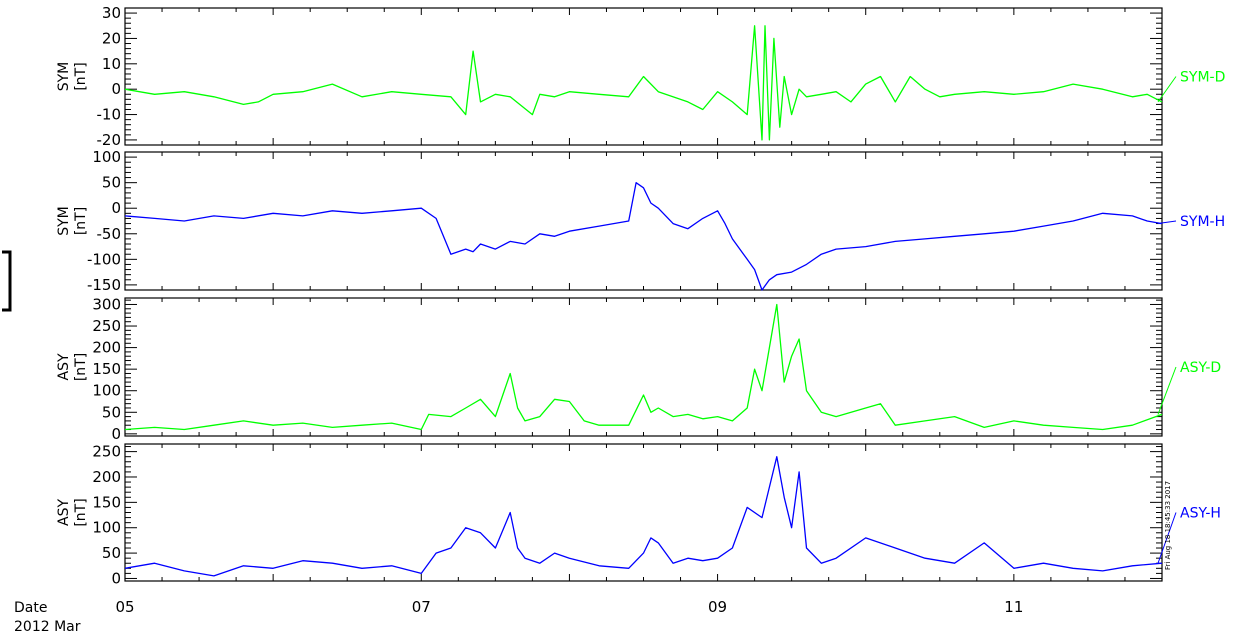 The image size is (1254, 639). What do you see at coordinates (1168, 525) in the screenshot?
I see `timestamp-stamp: Fri Aug 18 18:45:33 2017` at bounding box center [1168, 525].